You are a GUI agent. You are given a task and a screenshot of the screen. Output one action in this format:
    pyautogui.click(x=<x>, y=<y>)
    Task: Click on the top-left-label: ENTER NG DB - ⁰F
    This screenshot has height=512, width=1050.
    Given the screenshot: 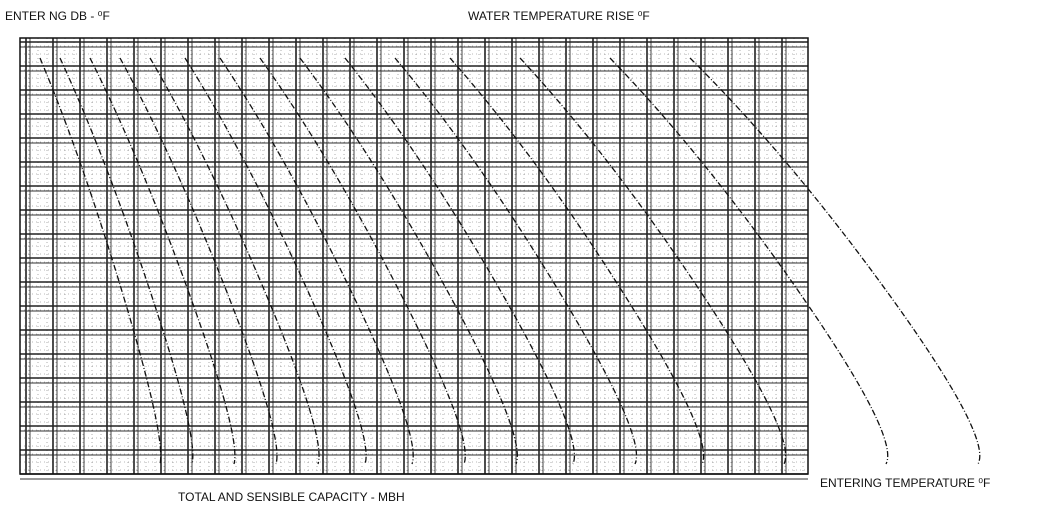 What is the action you would take?
    pyautogui.click(x=57, y=16)
    